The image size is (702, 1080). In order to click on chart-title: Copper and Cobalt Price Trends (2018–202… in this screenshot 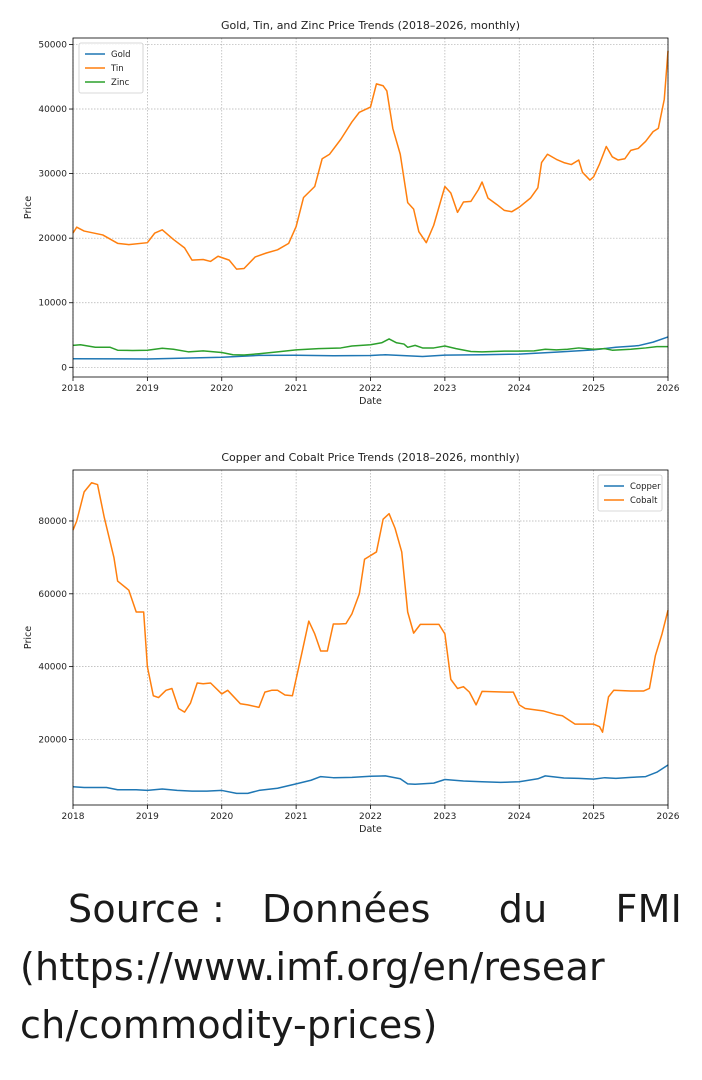, I will do `click(370, 457)`.